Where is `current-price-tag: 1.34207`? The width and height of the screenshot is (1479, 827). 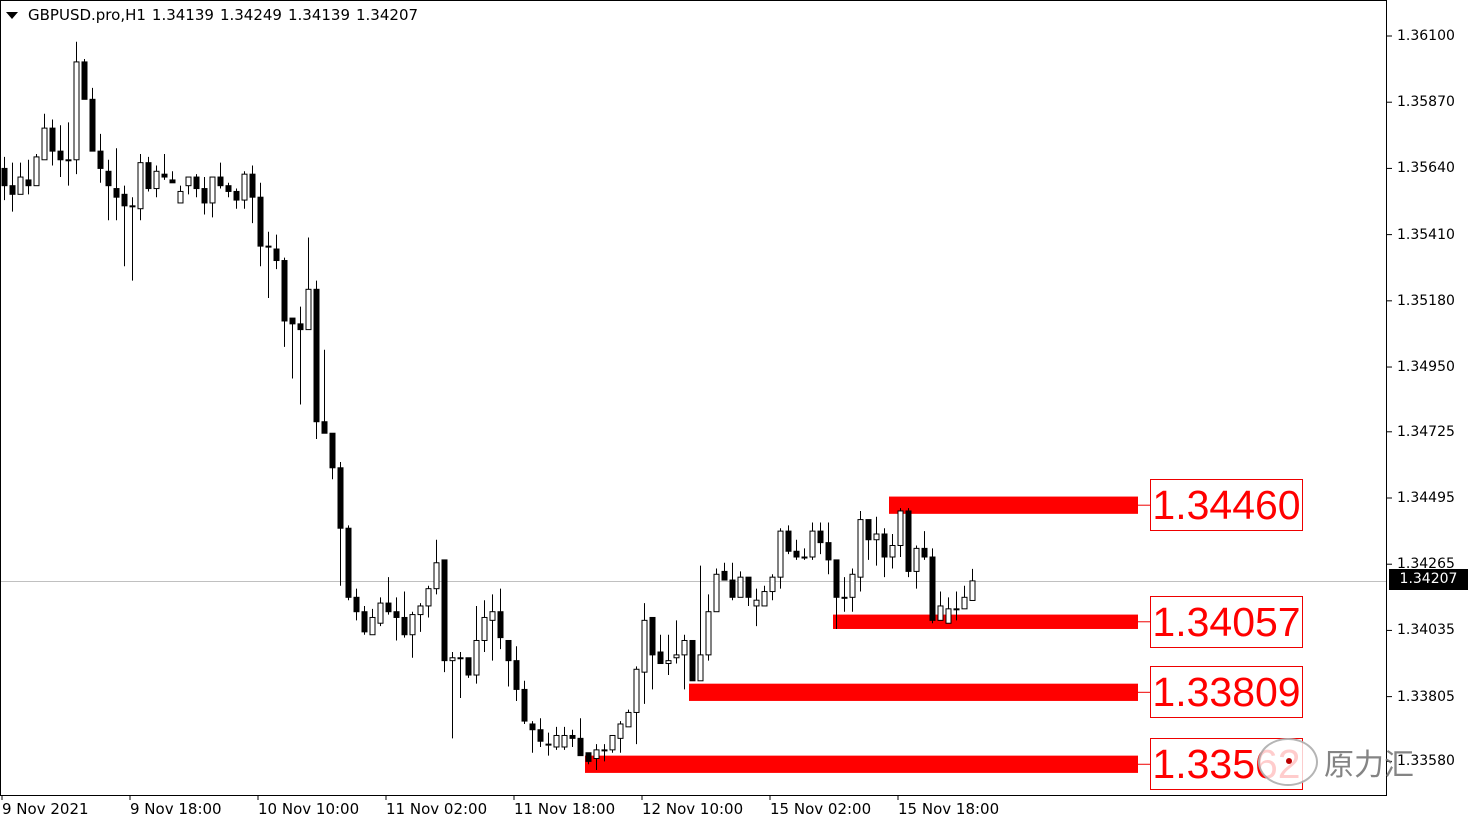
current-price-tag: 1.34207 is located at coordinates (1428, 579).